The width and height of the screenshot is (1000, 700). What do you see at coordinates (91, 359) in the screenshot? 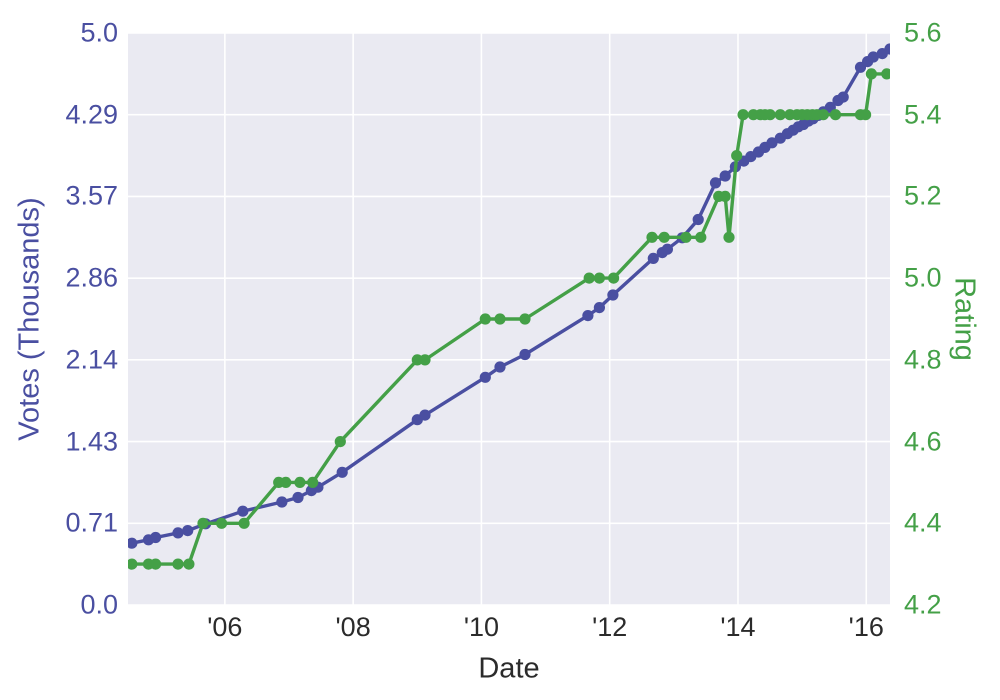
I see `left-ytick-label: 2.14` at bounding box center [91, 359].